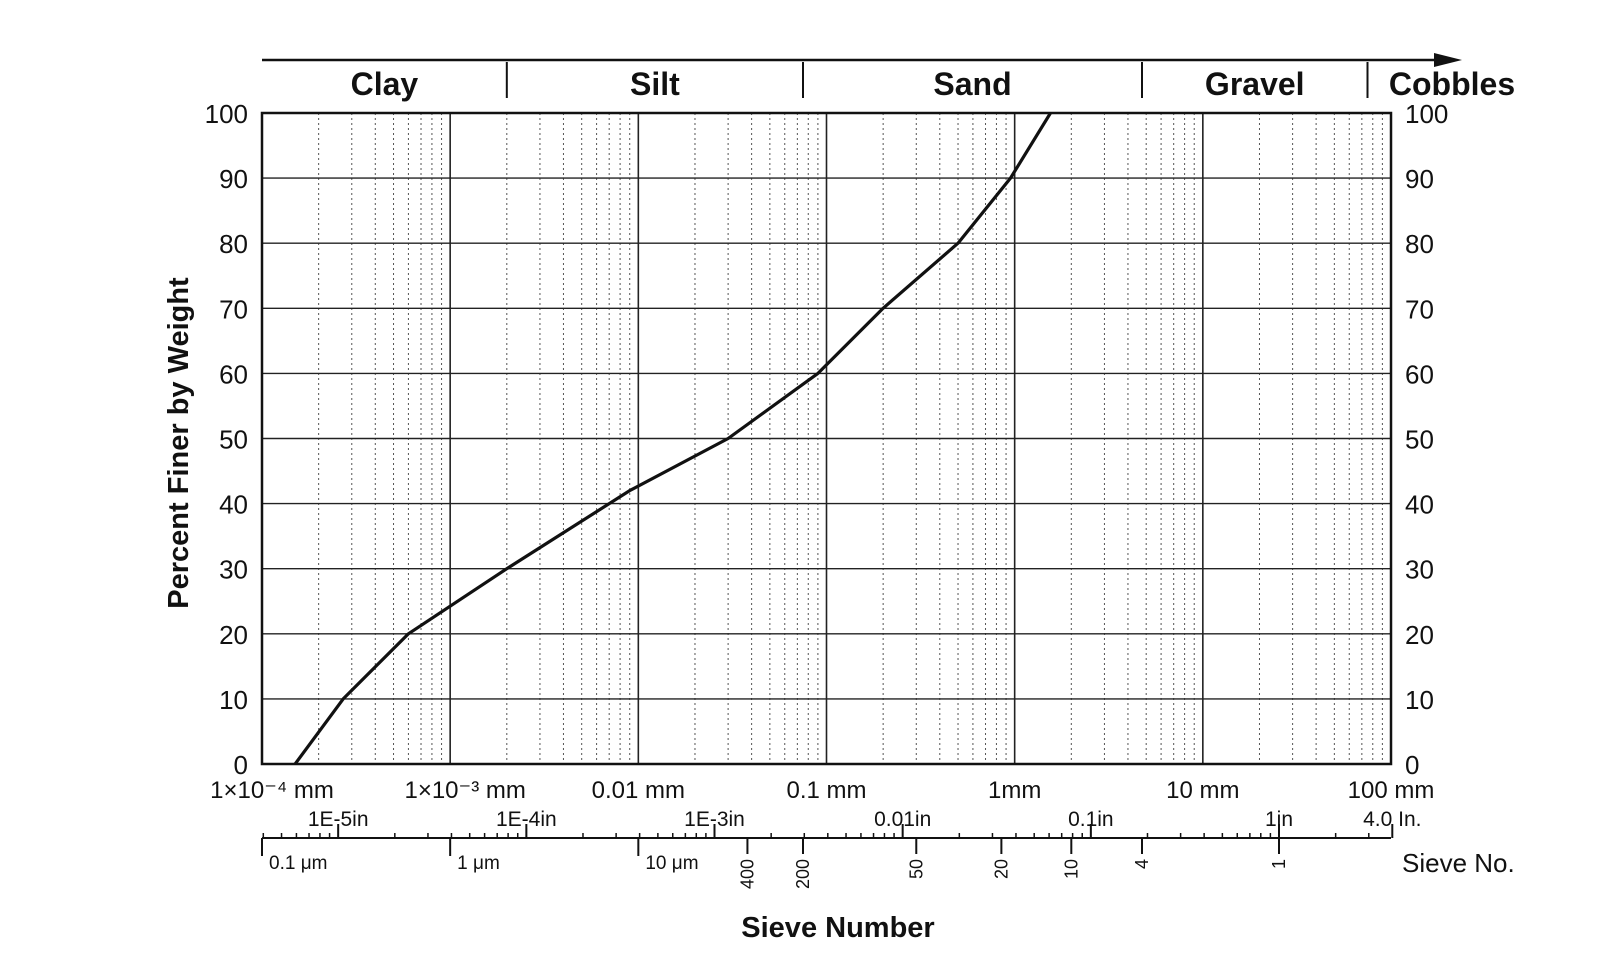  What do you see at coordinates (298, 863) in the screenshot?
I see `x-tick-label-um: 0.1 μm` at bounding box center [298, 863].